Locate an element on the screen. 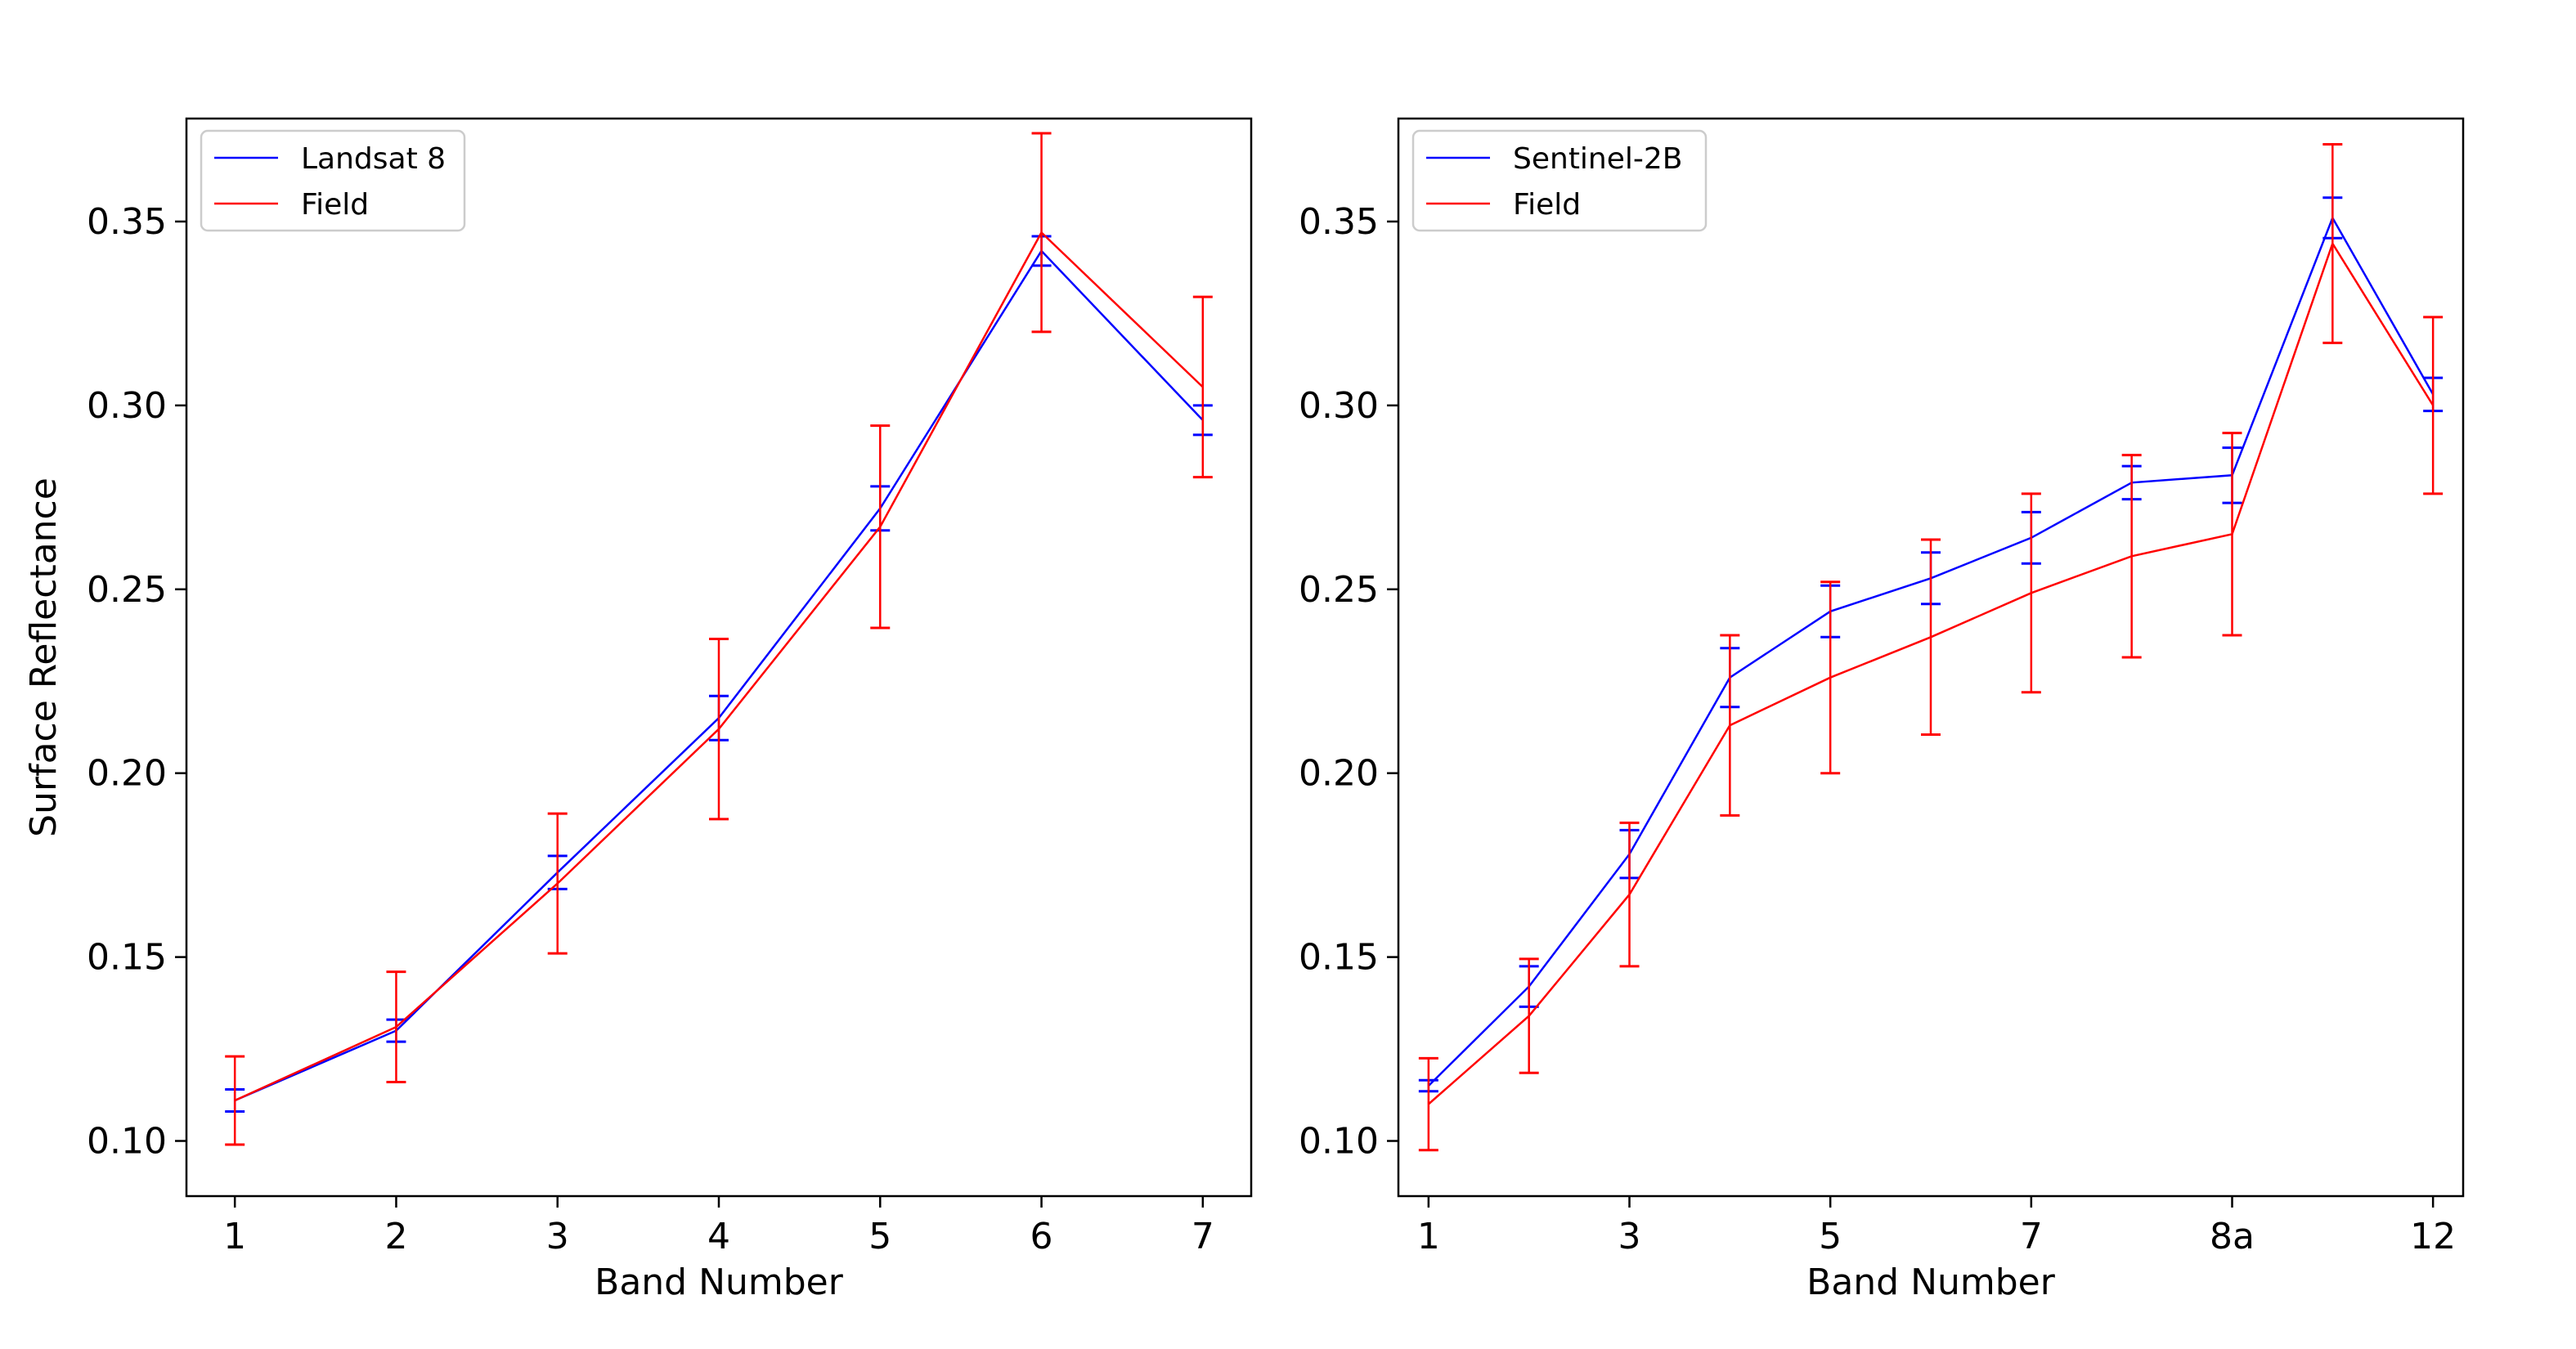  landsat-y-tick-label: 0.10 is located at coordinates (127, 1142).